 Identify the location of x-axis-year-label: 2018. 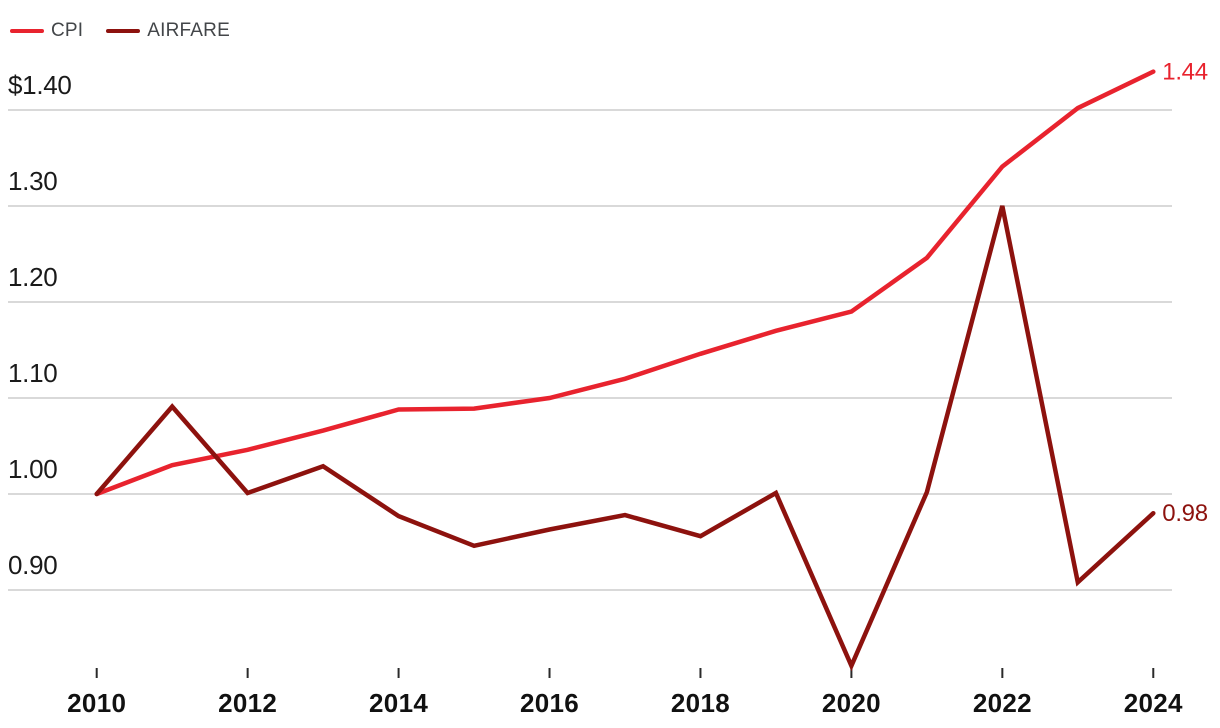
(700, 703).